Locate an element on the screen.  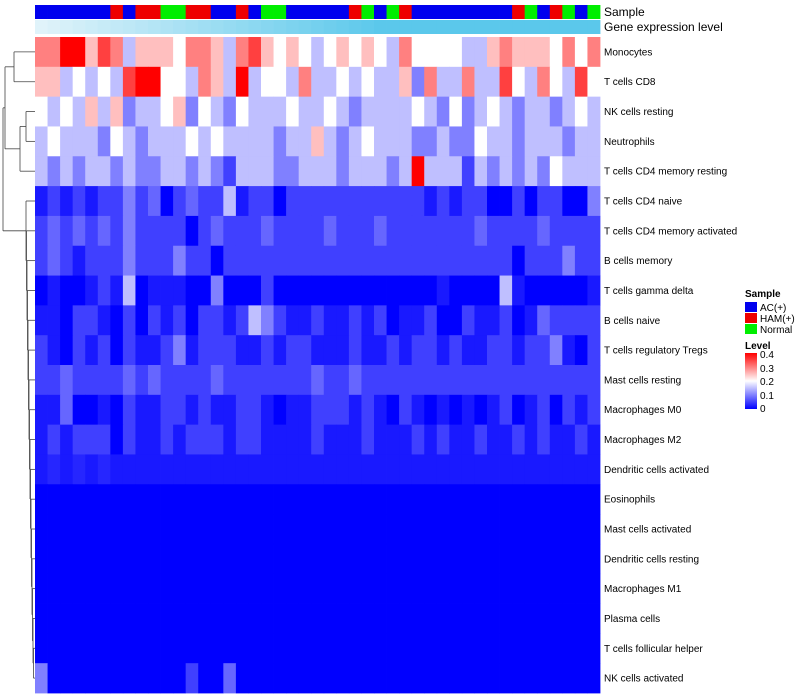
level-tick-0.2: 0.2 is located at coordinates (767, 382).